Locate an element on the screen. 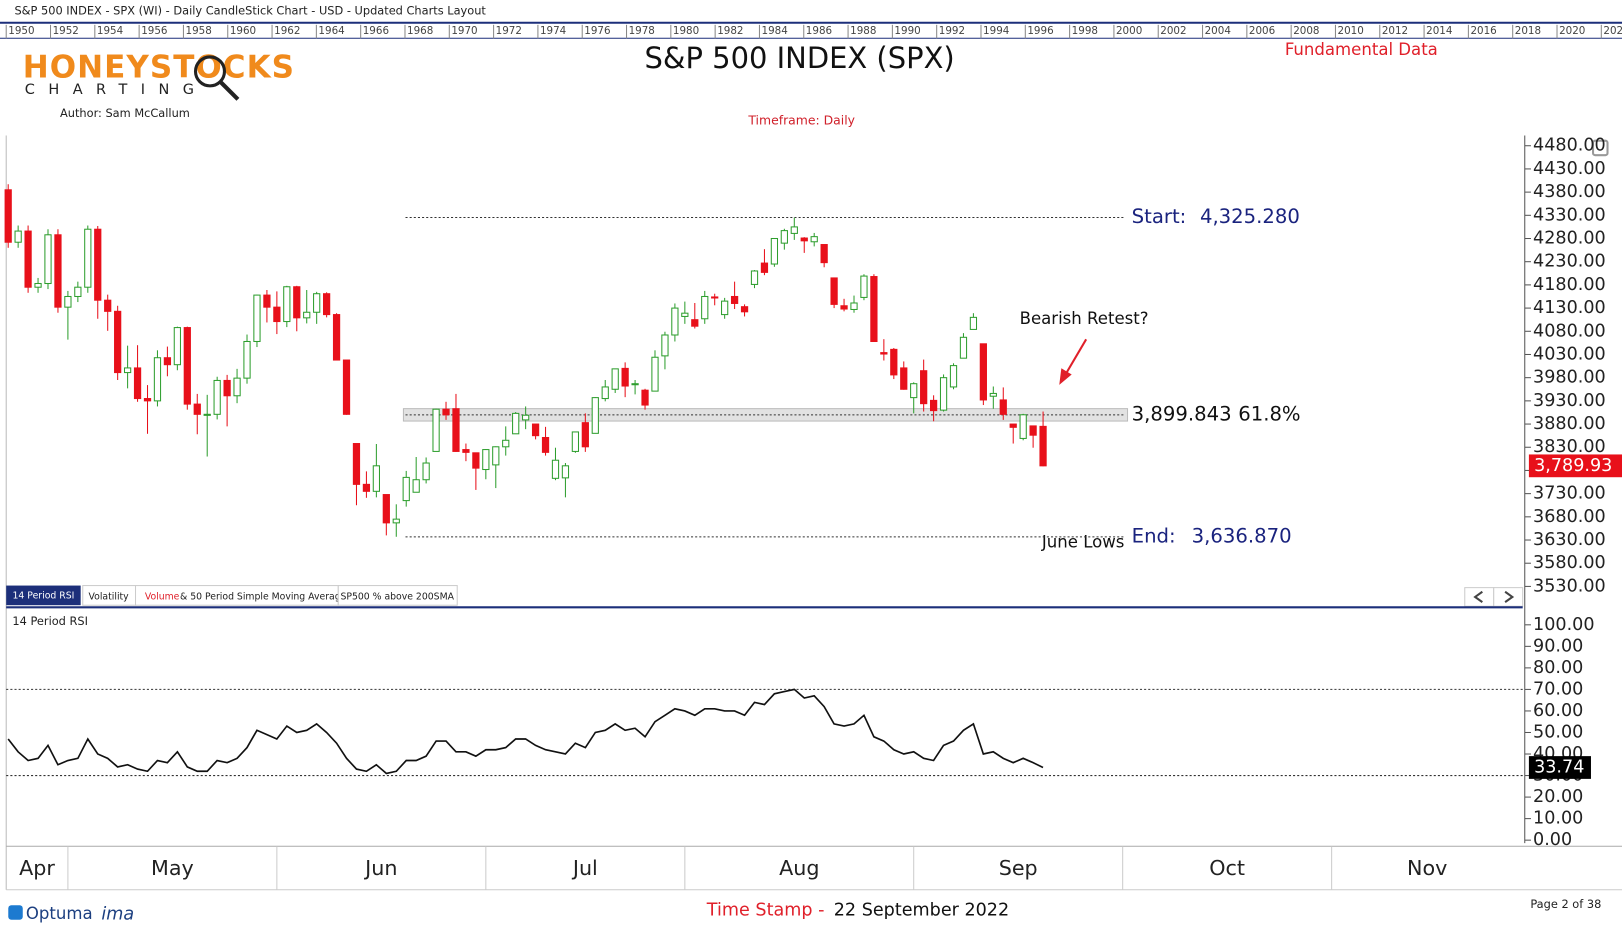  y-tick-label: 50.00 is located at coordinates (1558, 732).